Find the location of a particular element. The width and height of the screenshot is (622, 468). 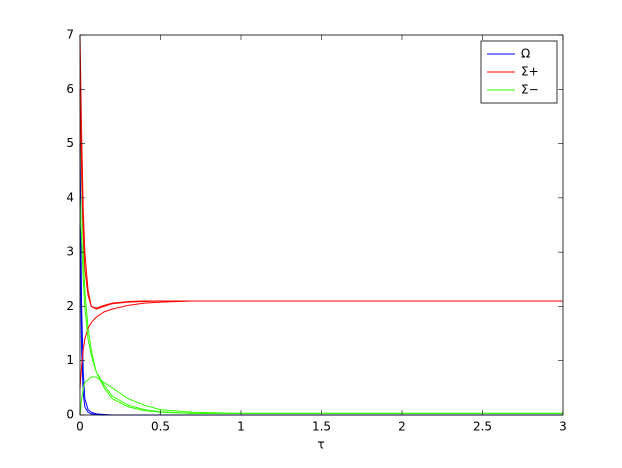

y-tick-label: 2 is located at coordinates (70, 306).